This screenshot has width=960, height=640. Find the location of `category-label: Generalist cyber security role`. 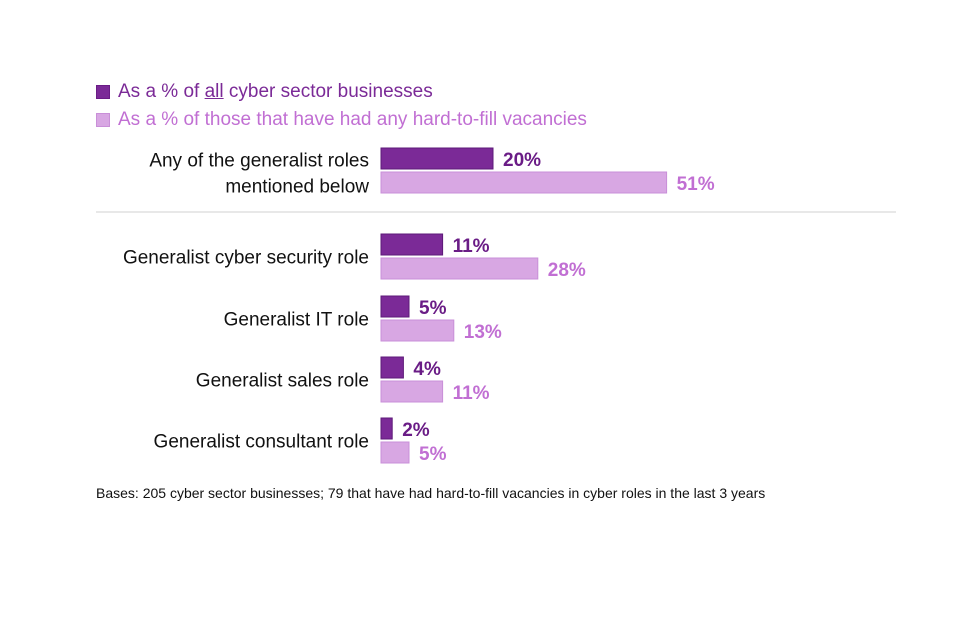

category-label: Generalist cyber security role is located at coordinates (246, 258).